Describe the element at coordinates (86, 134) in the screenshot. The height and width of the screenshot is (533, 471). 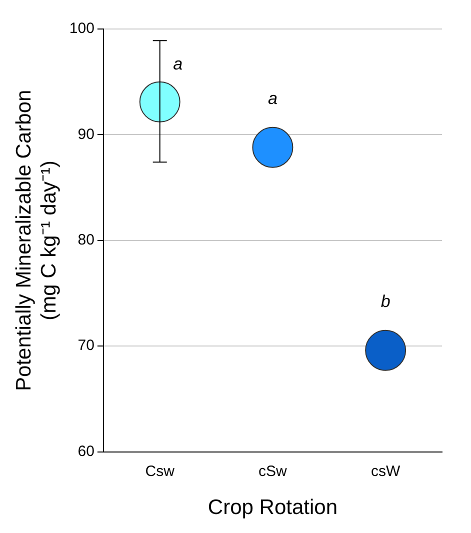
I see `y-tick-label: 90` at that location.